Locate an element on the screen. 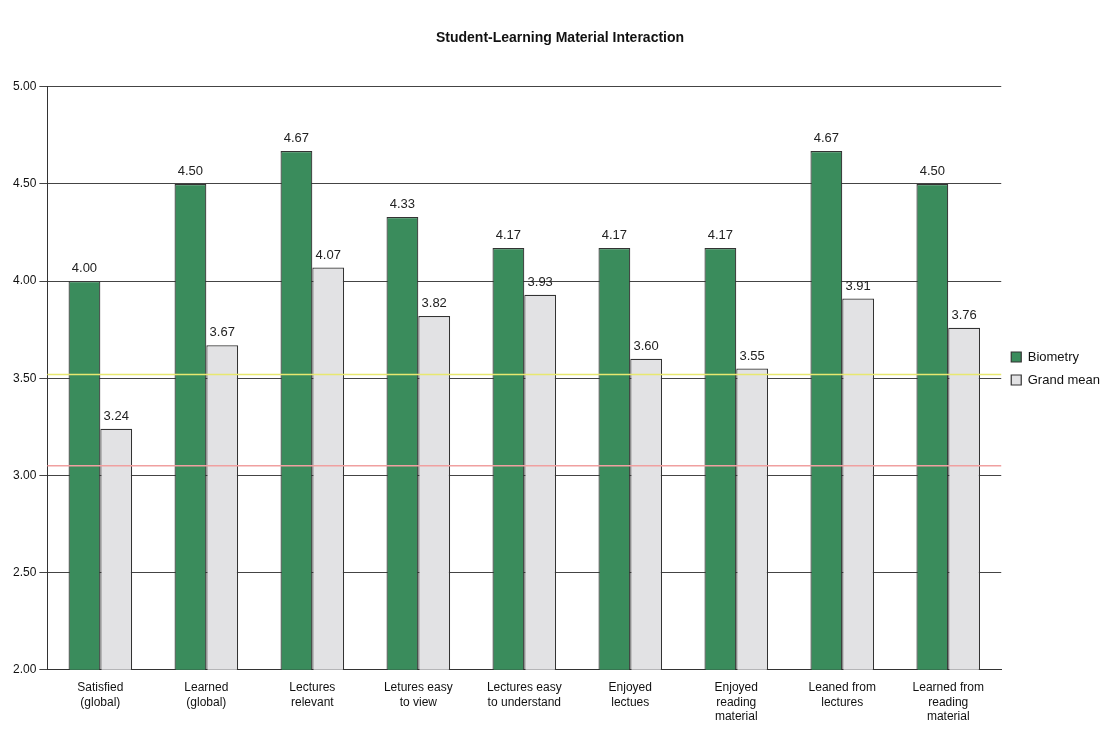 Image resolution: width=1115 pixels, height=732 pixels. y-tick-label: 5.00 is located at coordinates (25, 86).